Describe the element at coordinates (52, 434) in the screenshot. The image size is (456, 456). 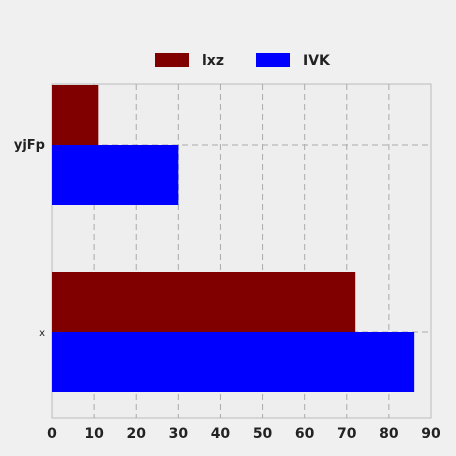
I see `x-tick-label-0: 0` at that location.